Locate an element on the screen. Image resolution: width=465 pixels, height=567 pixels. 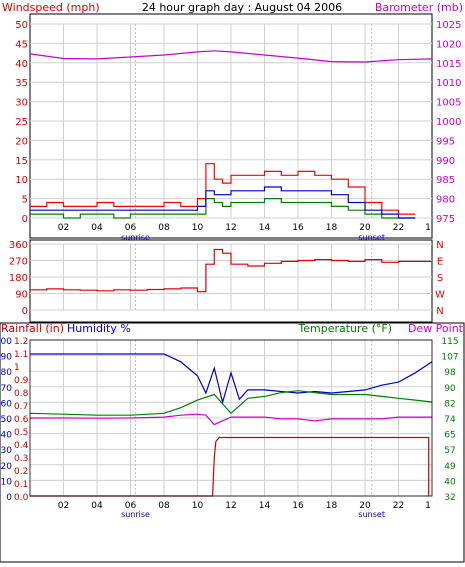
barometer-axis-title: Barometer (mb) is located at coordinates (419, 7).